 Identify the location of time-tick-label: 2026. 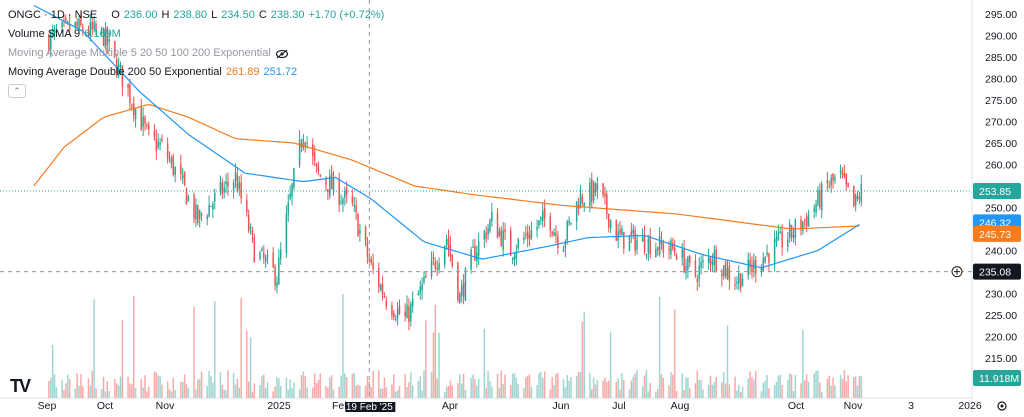
(970, 406).